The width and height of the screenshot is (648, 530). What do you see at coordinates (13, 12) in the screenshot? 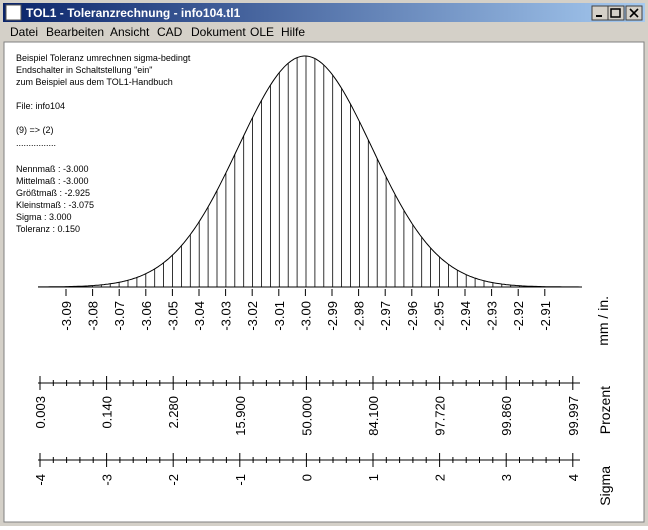
I see `app-icon` at bounding box center [13, 12].